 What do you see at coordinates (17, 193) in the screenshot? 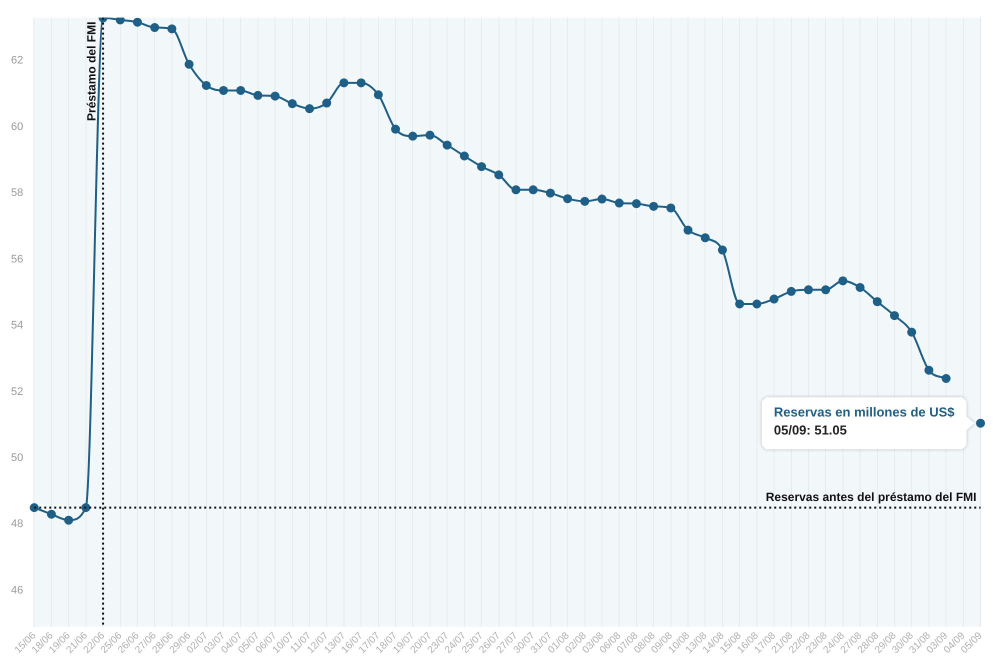
I see `y-tick-label: 58` at bounding box center [17, 193].